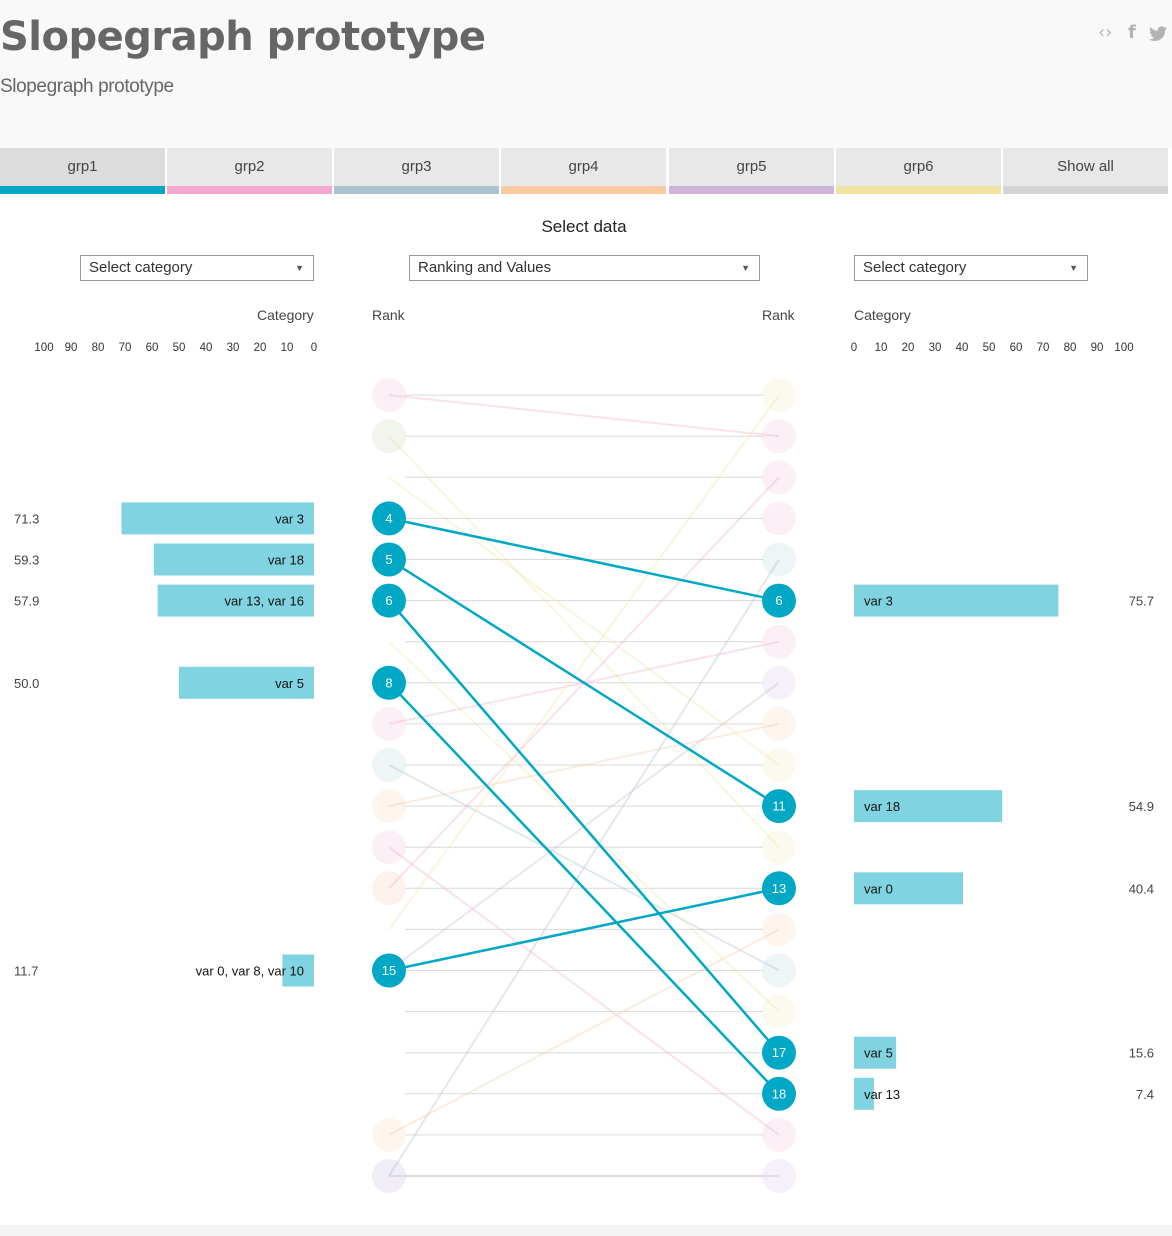  I want to click on left-bar-label: var 13, var 16, so click(265, 601).